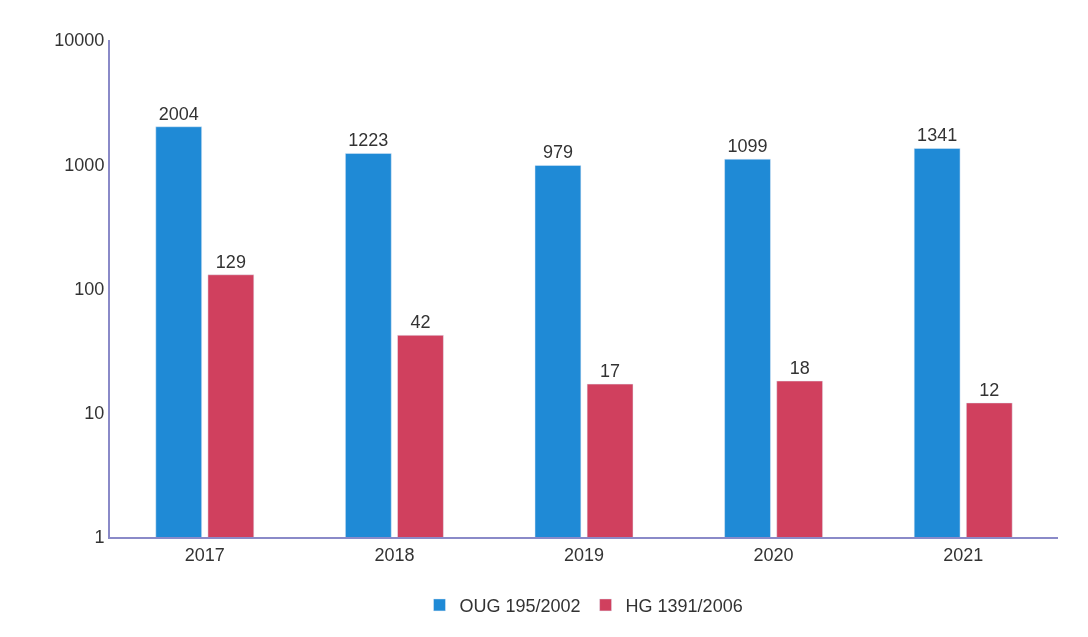  Describe the element at coordinates (799, 368) in the screenshot. I see `data-label: 18` at that location.